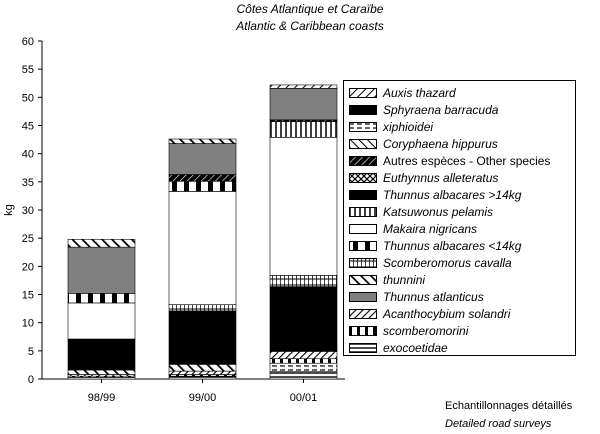  What do you see at coordinates (28, 324) in the screenshot?
I see `y-tick-label: 10` at bounding box center [28, 324].